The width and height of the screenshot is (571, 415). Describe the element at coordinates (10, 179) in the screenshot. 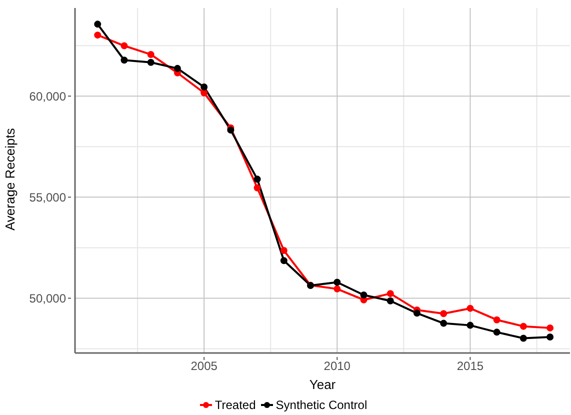

I see `y-axis-title: Average Receipts` at that location.